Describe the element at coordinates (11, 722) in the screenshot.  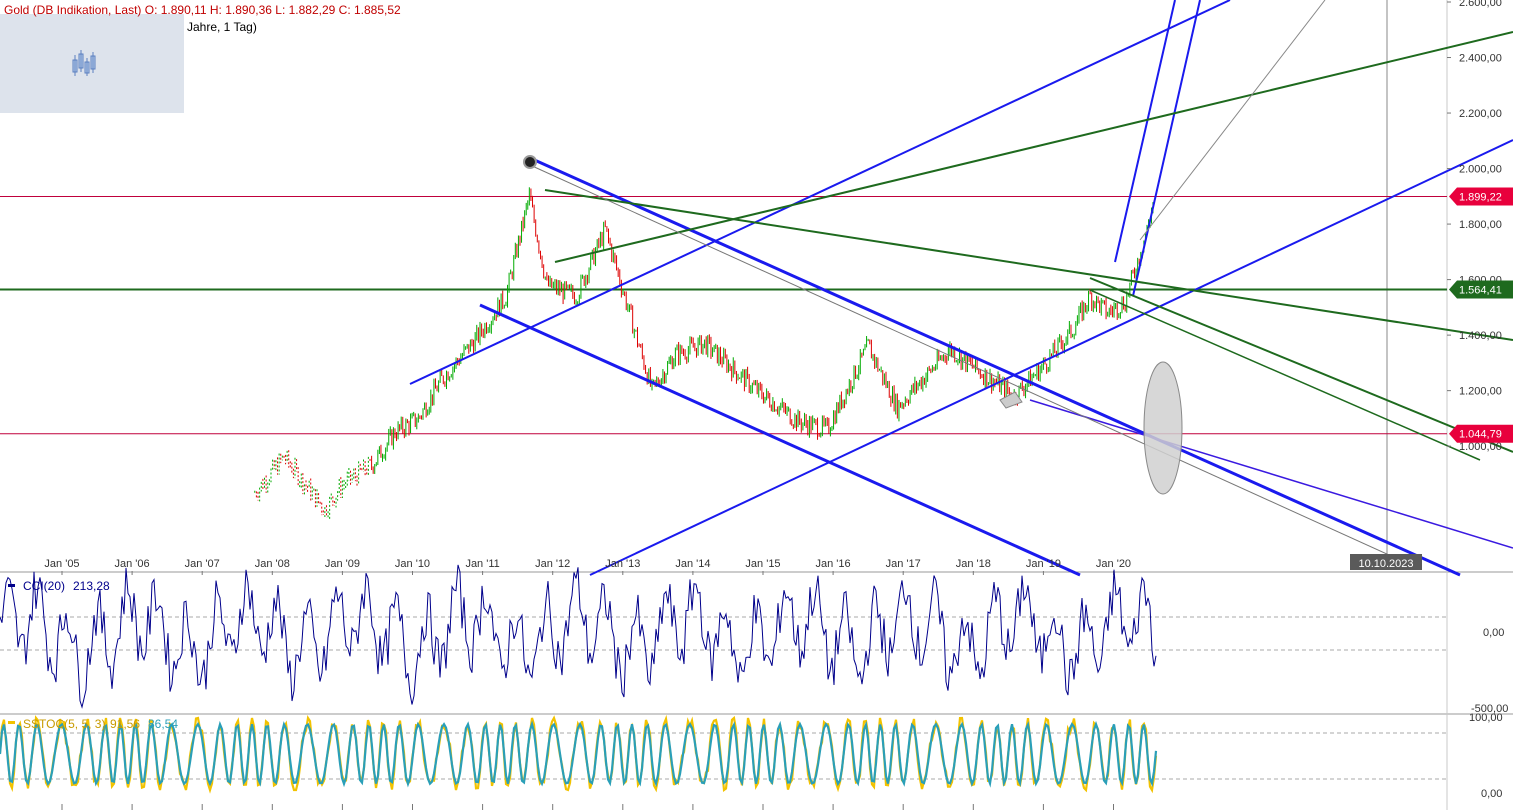
I see `stoch-legend-swatch` at that location.